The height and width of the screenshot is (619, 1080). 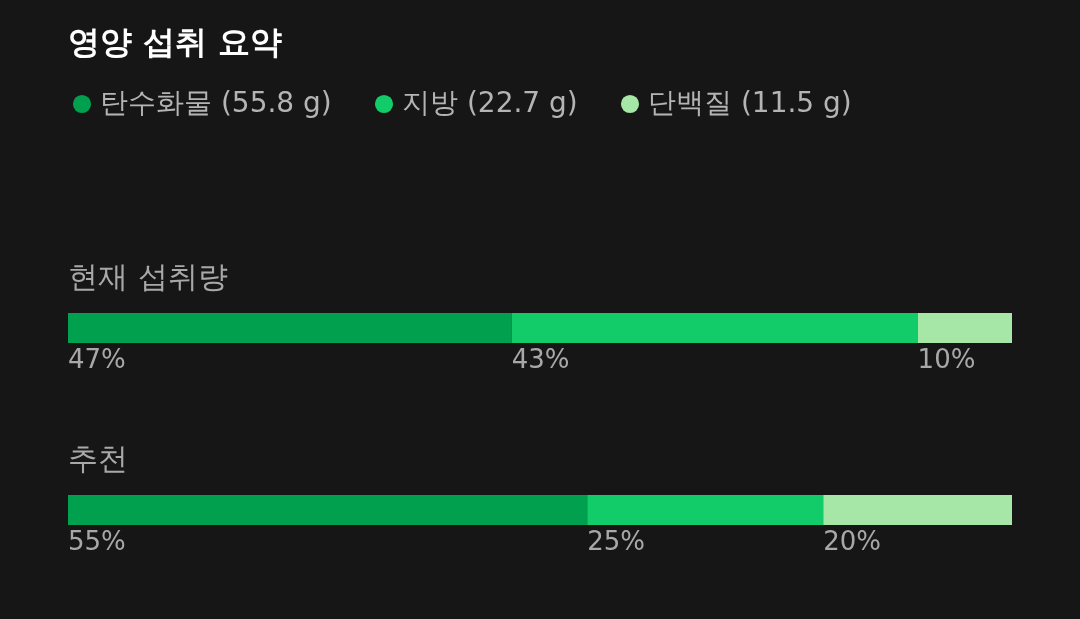 I want to click on y-tick-label: 현재 섭취량, so click(x=148, y=276).